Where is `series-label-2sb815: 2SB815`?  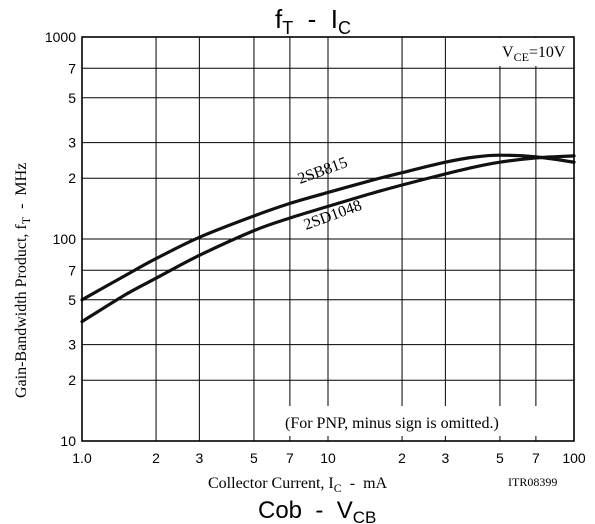
series-label-2sb815: 2SB815 is located at coordinates (323, 171).